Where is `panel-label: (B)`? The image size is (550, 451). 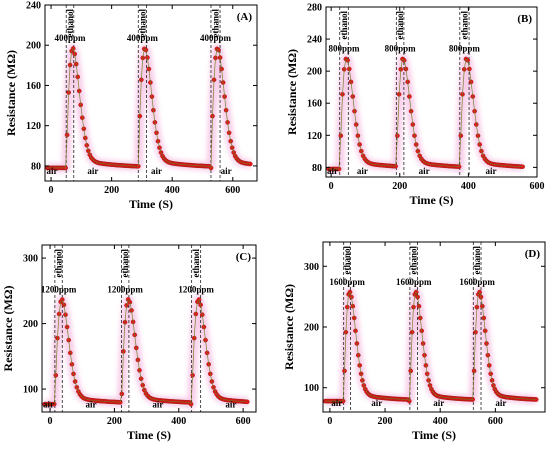
panel-label: (B) is located at coordinates (524, 19).